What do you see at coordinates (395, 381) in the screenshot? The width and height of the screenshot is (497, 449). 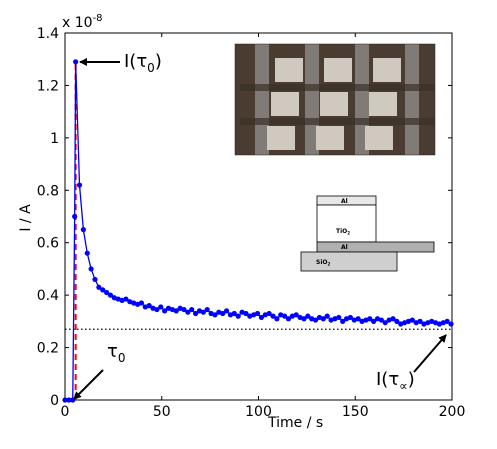 I see `annotation-i-tau-inf-label: I(τ∝)` at bounding box center [395, 381].